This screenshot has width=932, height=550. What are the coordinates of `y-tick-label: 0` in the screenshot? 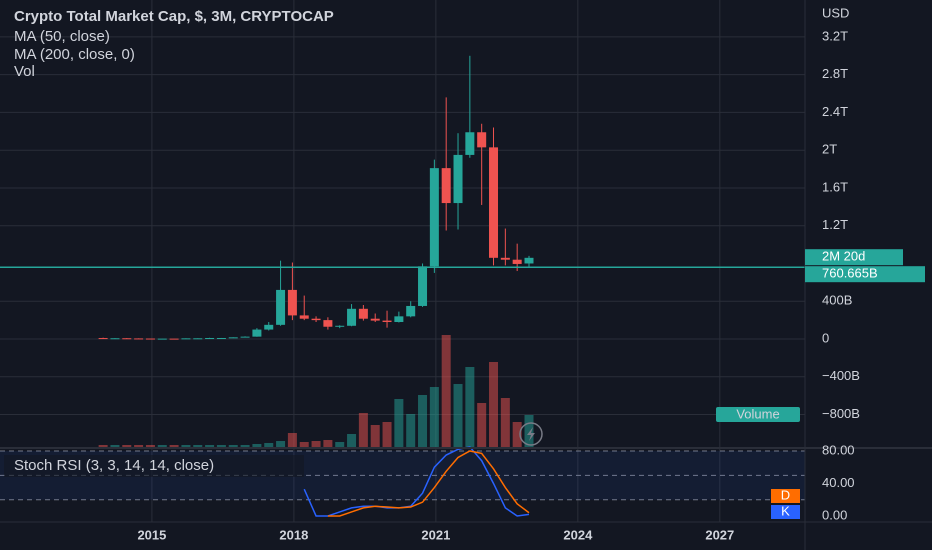 It's located at (825, 337).